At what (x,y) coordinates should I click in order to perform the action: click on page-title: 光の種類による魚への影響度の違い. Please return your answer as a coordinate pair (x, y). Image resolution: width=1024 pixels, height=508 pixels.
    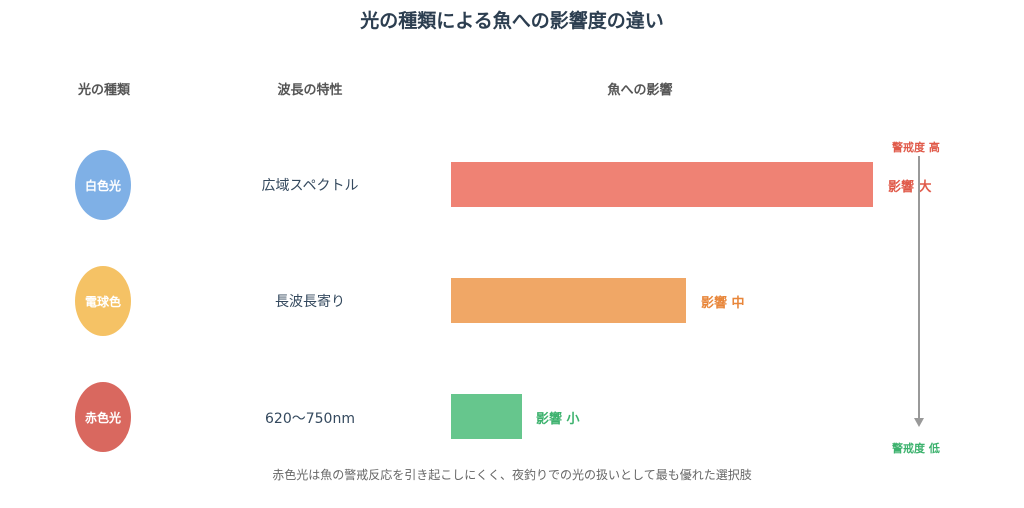
    Looking at the image, I should click on (512, 21).